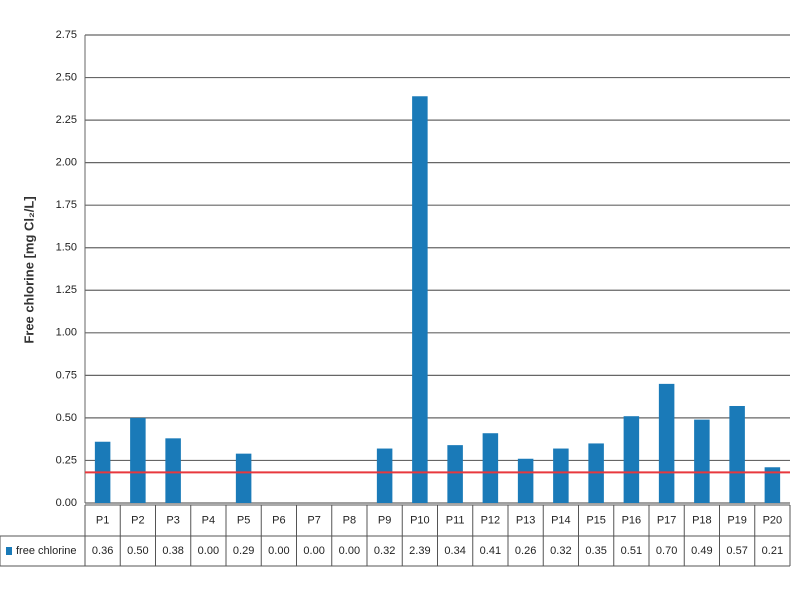 The image size is (800, 600). Describe the element at coordinates (595, 551) in the screenshot. I see `table-value: 0.35` at that location.